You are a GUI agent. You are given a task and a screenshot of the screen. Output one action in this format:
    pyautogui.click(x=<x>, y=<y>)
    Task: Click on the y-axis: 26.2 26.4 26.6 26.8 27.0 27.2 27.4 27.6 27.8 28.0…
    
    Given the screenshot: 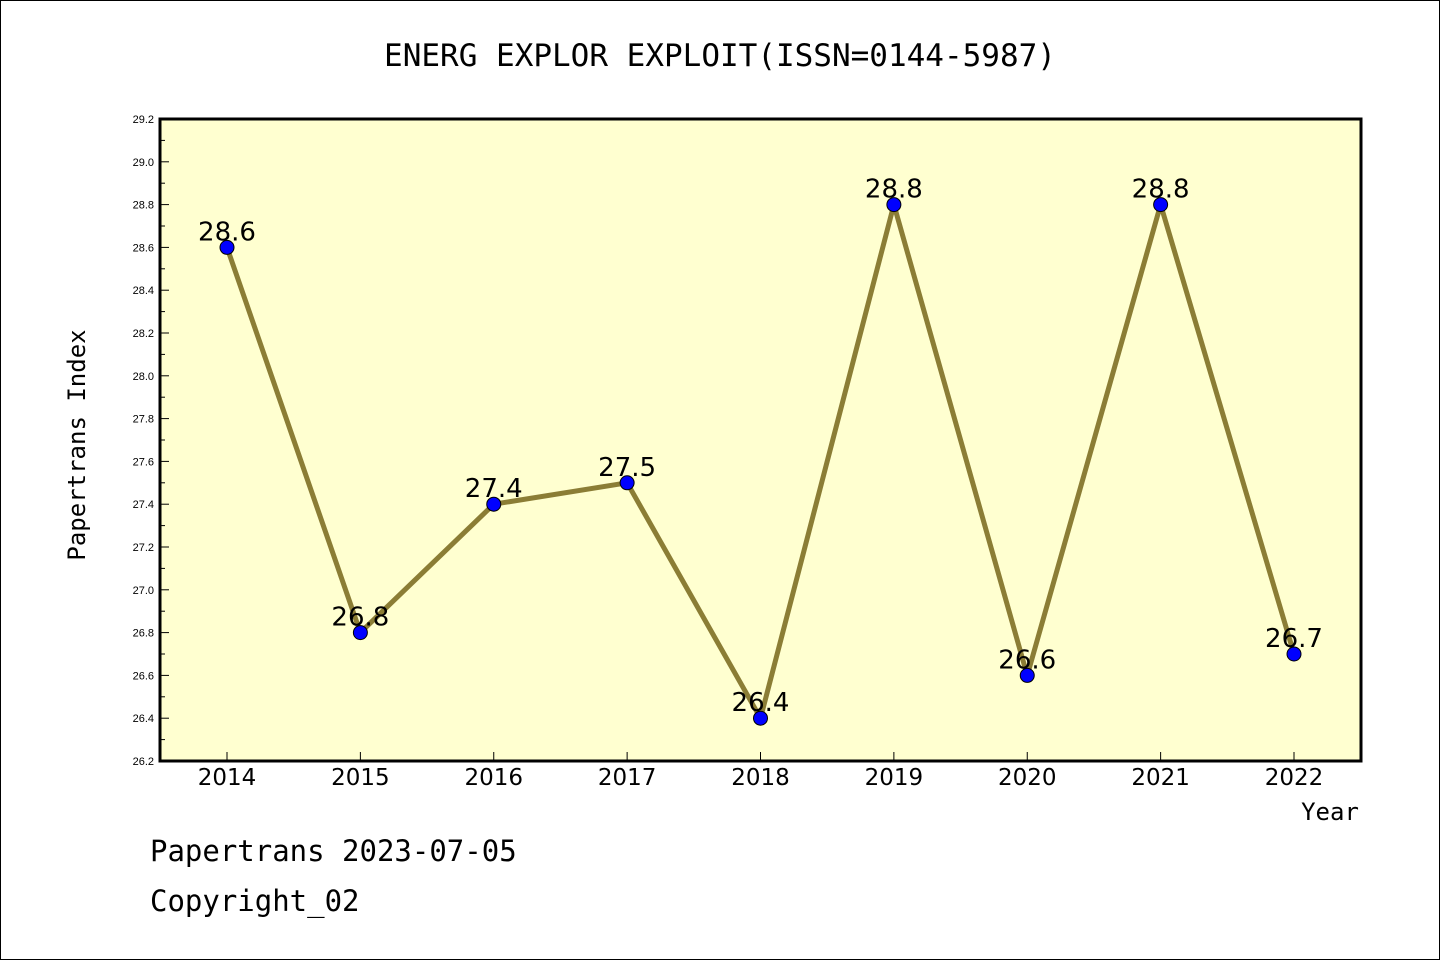 What is the action you would take?
    pyautogui.click(x=151, y=441)
    